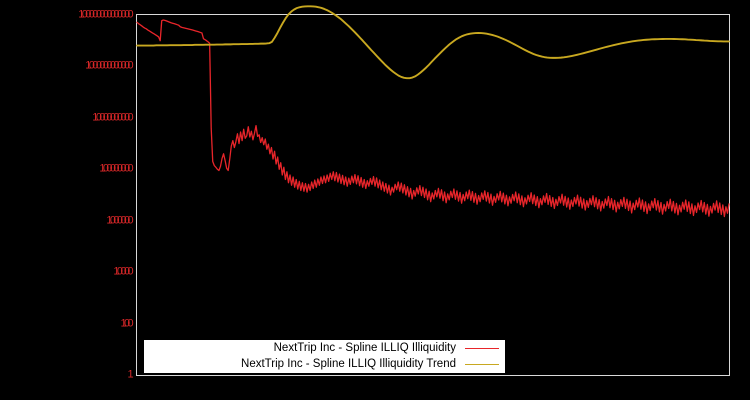 Image resolution: width=750 pixels, height=400 pixels. Describe the element at coordinates (126, 323) in the screenshot. I see `y-tick-label: 100` at that location.